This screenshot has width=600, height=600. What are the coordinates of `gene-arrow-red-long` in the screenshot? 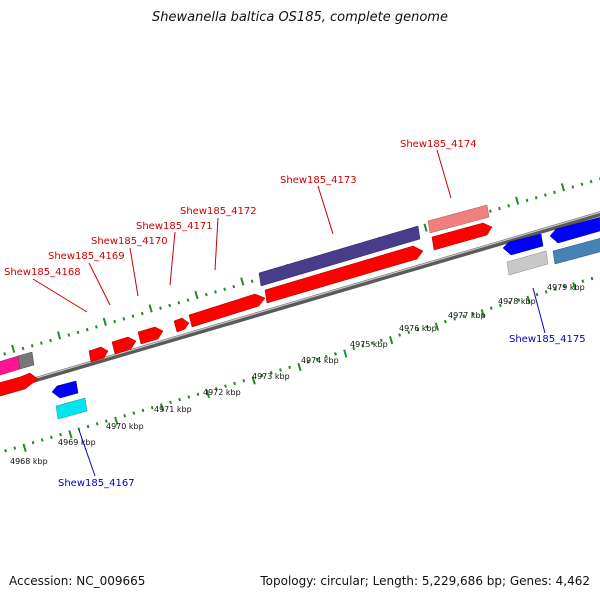 It's located at (344, 274).